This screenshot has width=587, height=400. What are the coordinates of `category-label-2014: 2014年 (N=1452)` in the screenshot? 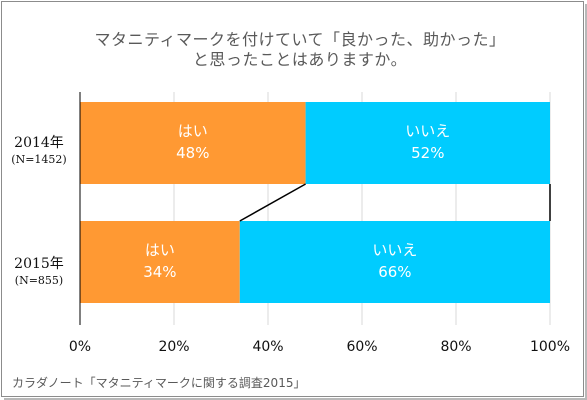 It's located at (39, 149).